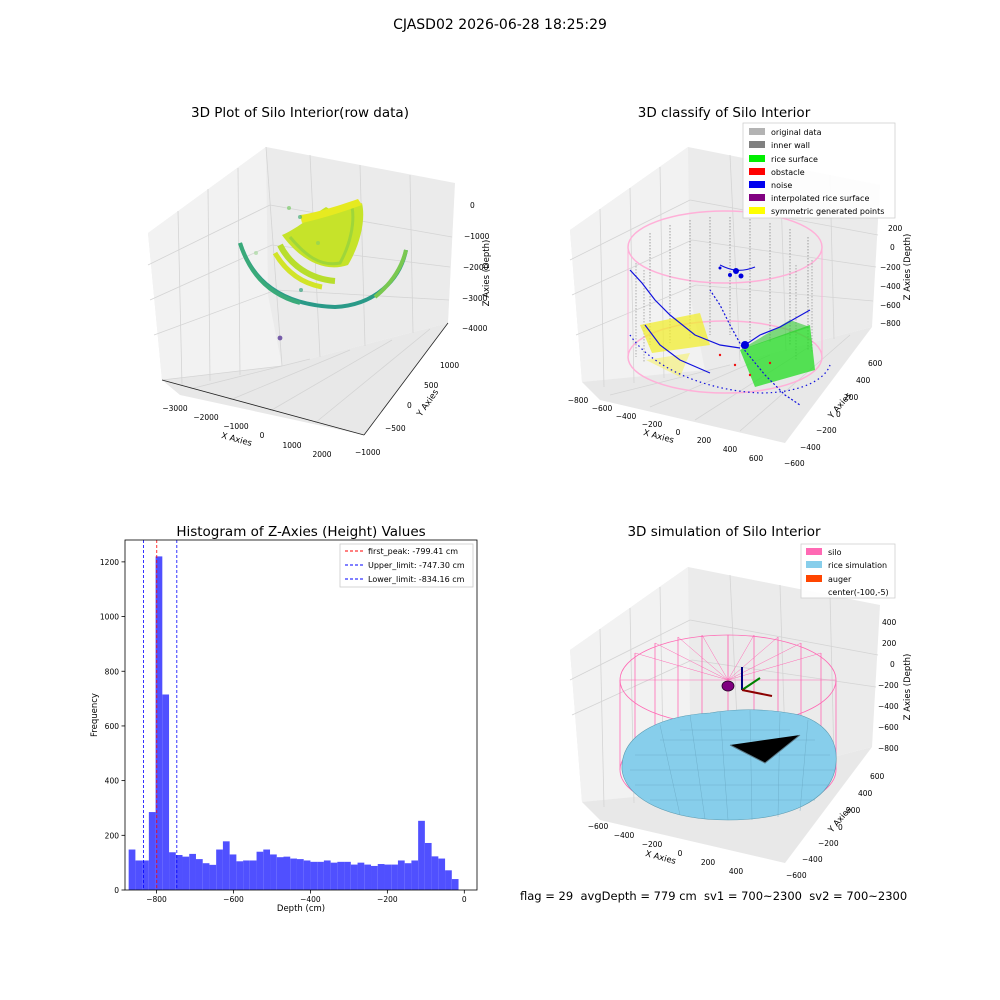 Image resolution: width=1000 pixels, height=1000 pixels. Describe the element at coordinates (300, 113) in the screenshot. I see `chart-title: 3D Plot of Silo Interior(row data)` at that location.